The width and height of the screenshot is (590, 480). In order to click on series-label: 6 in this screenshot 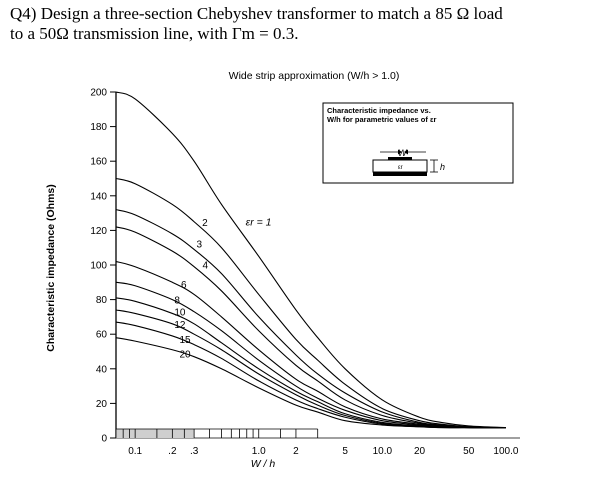, I will do `click(184, 285)`.